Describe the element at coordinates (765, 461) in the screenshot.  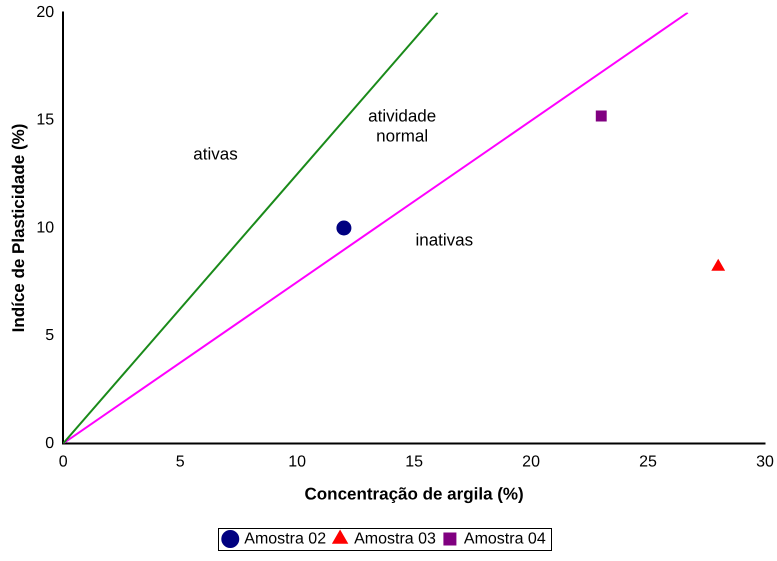
I see `x-tick-label: 30` at that location.